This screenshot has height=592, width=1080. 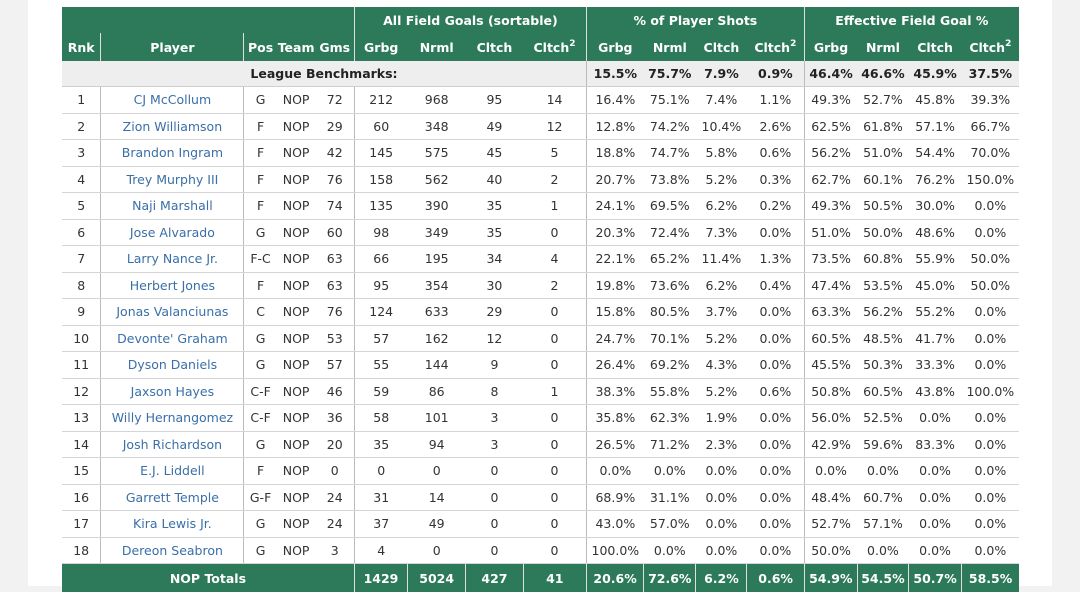 What do you see at coordinates (554, 100) in the screenshot?
I see `fg-cltch2-cell: 14` at bounding box center [554, 100].